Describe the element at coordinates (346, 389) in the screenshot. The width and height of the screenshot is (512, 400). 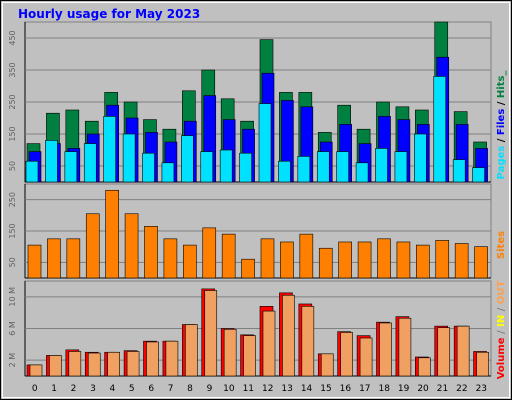
I see `hour-label: 16` at that location.